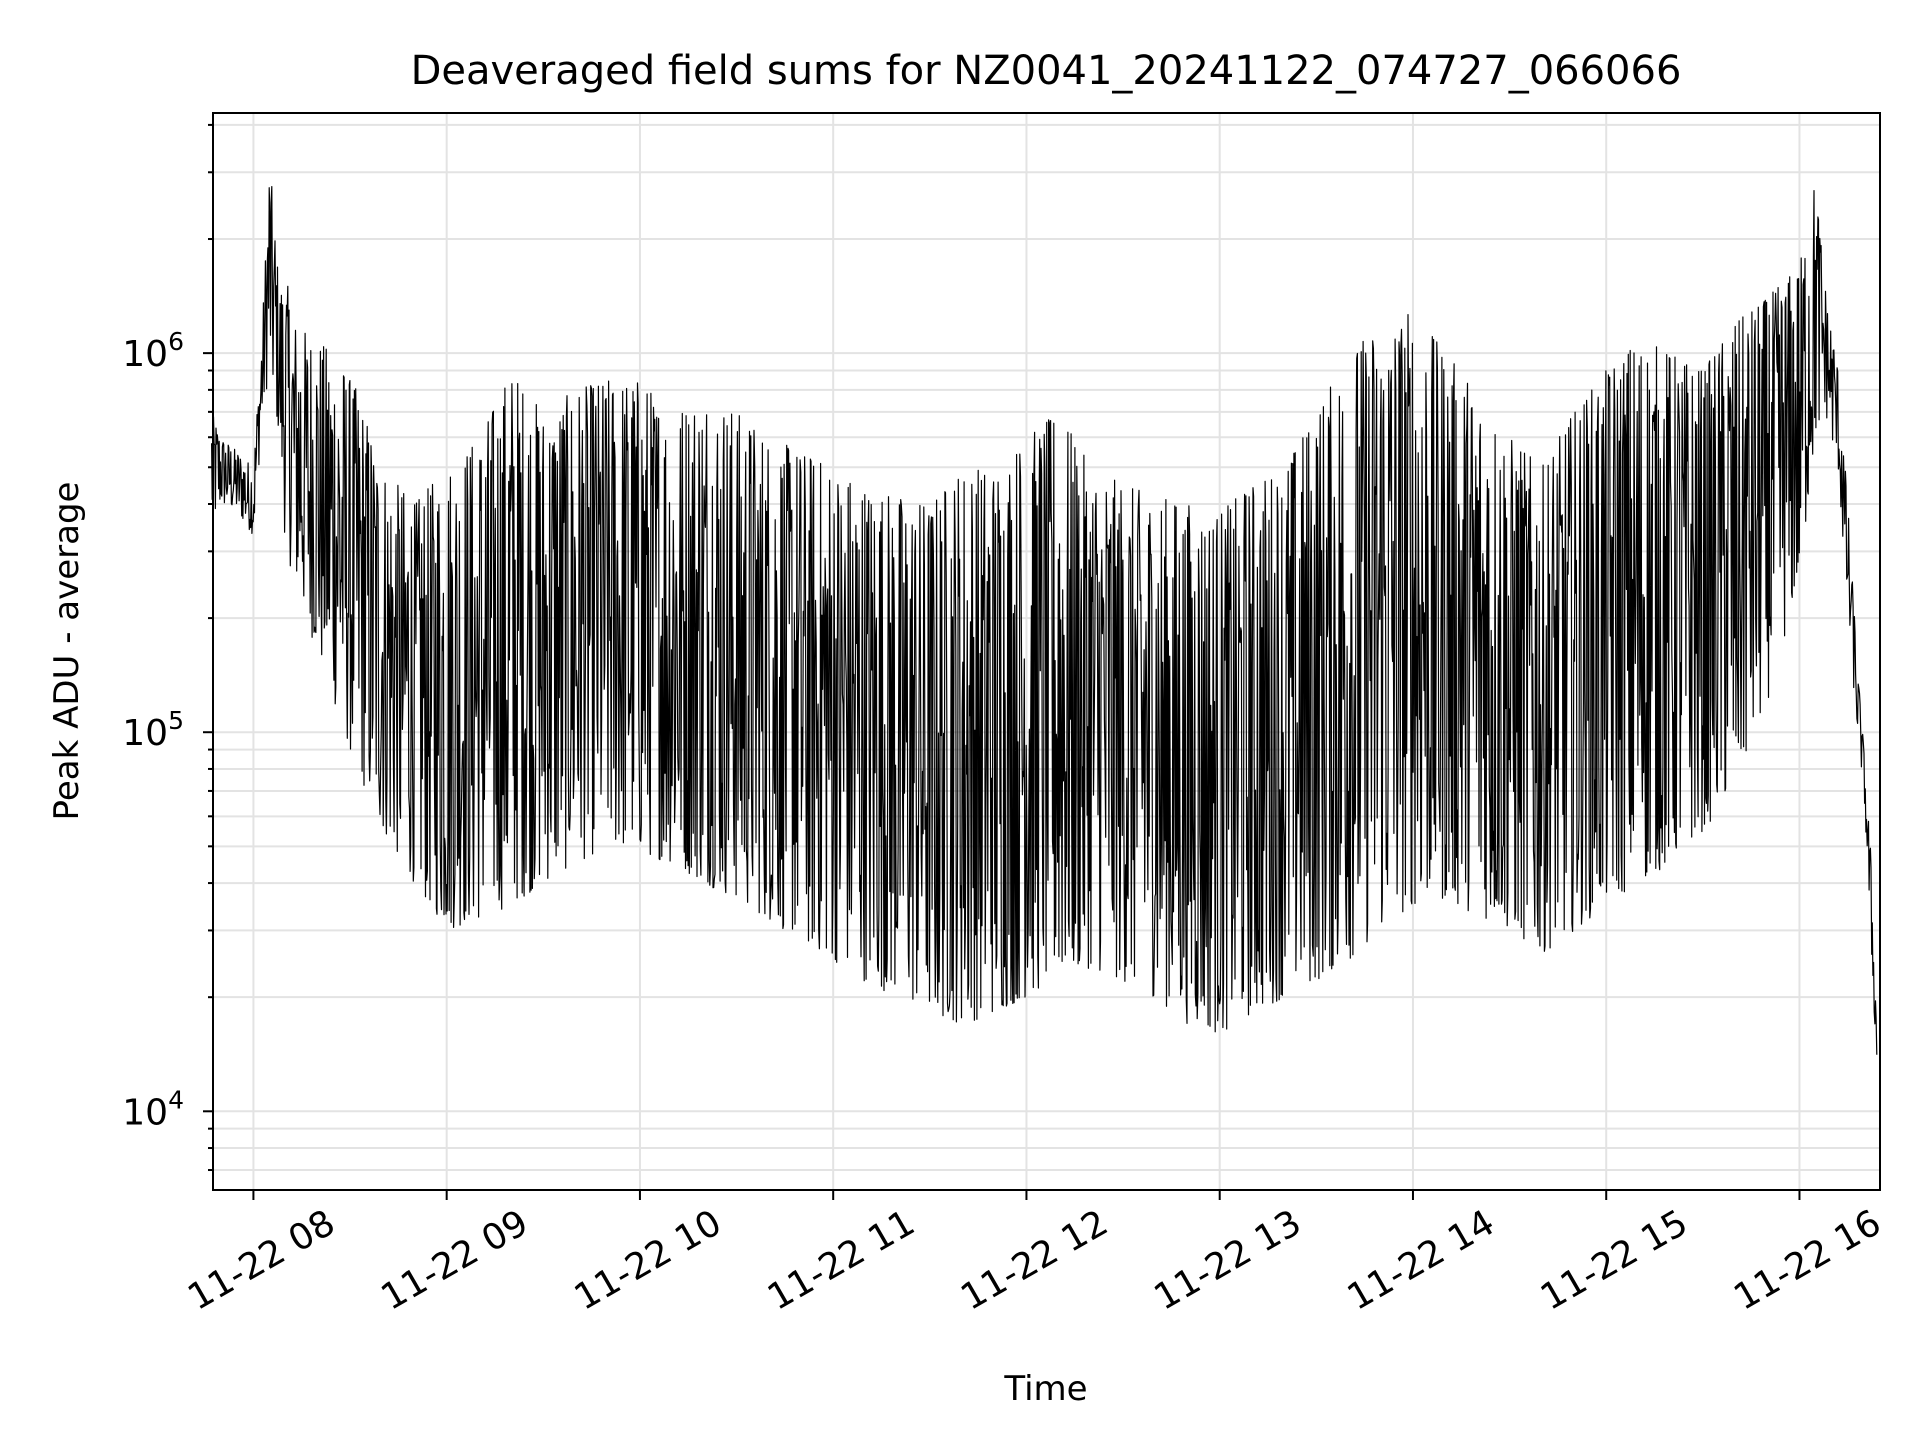  What do you see at coordinates (67, 651) in the screenshot?
I see `y-axis-label: Peak ADU - average` at bounding box center [67, 651].